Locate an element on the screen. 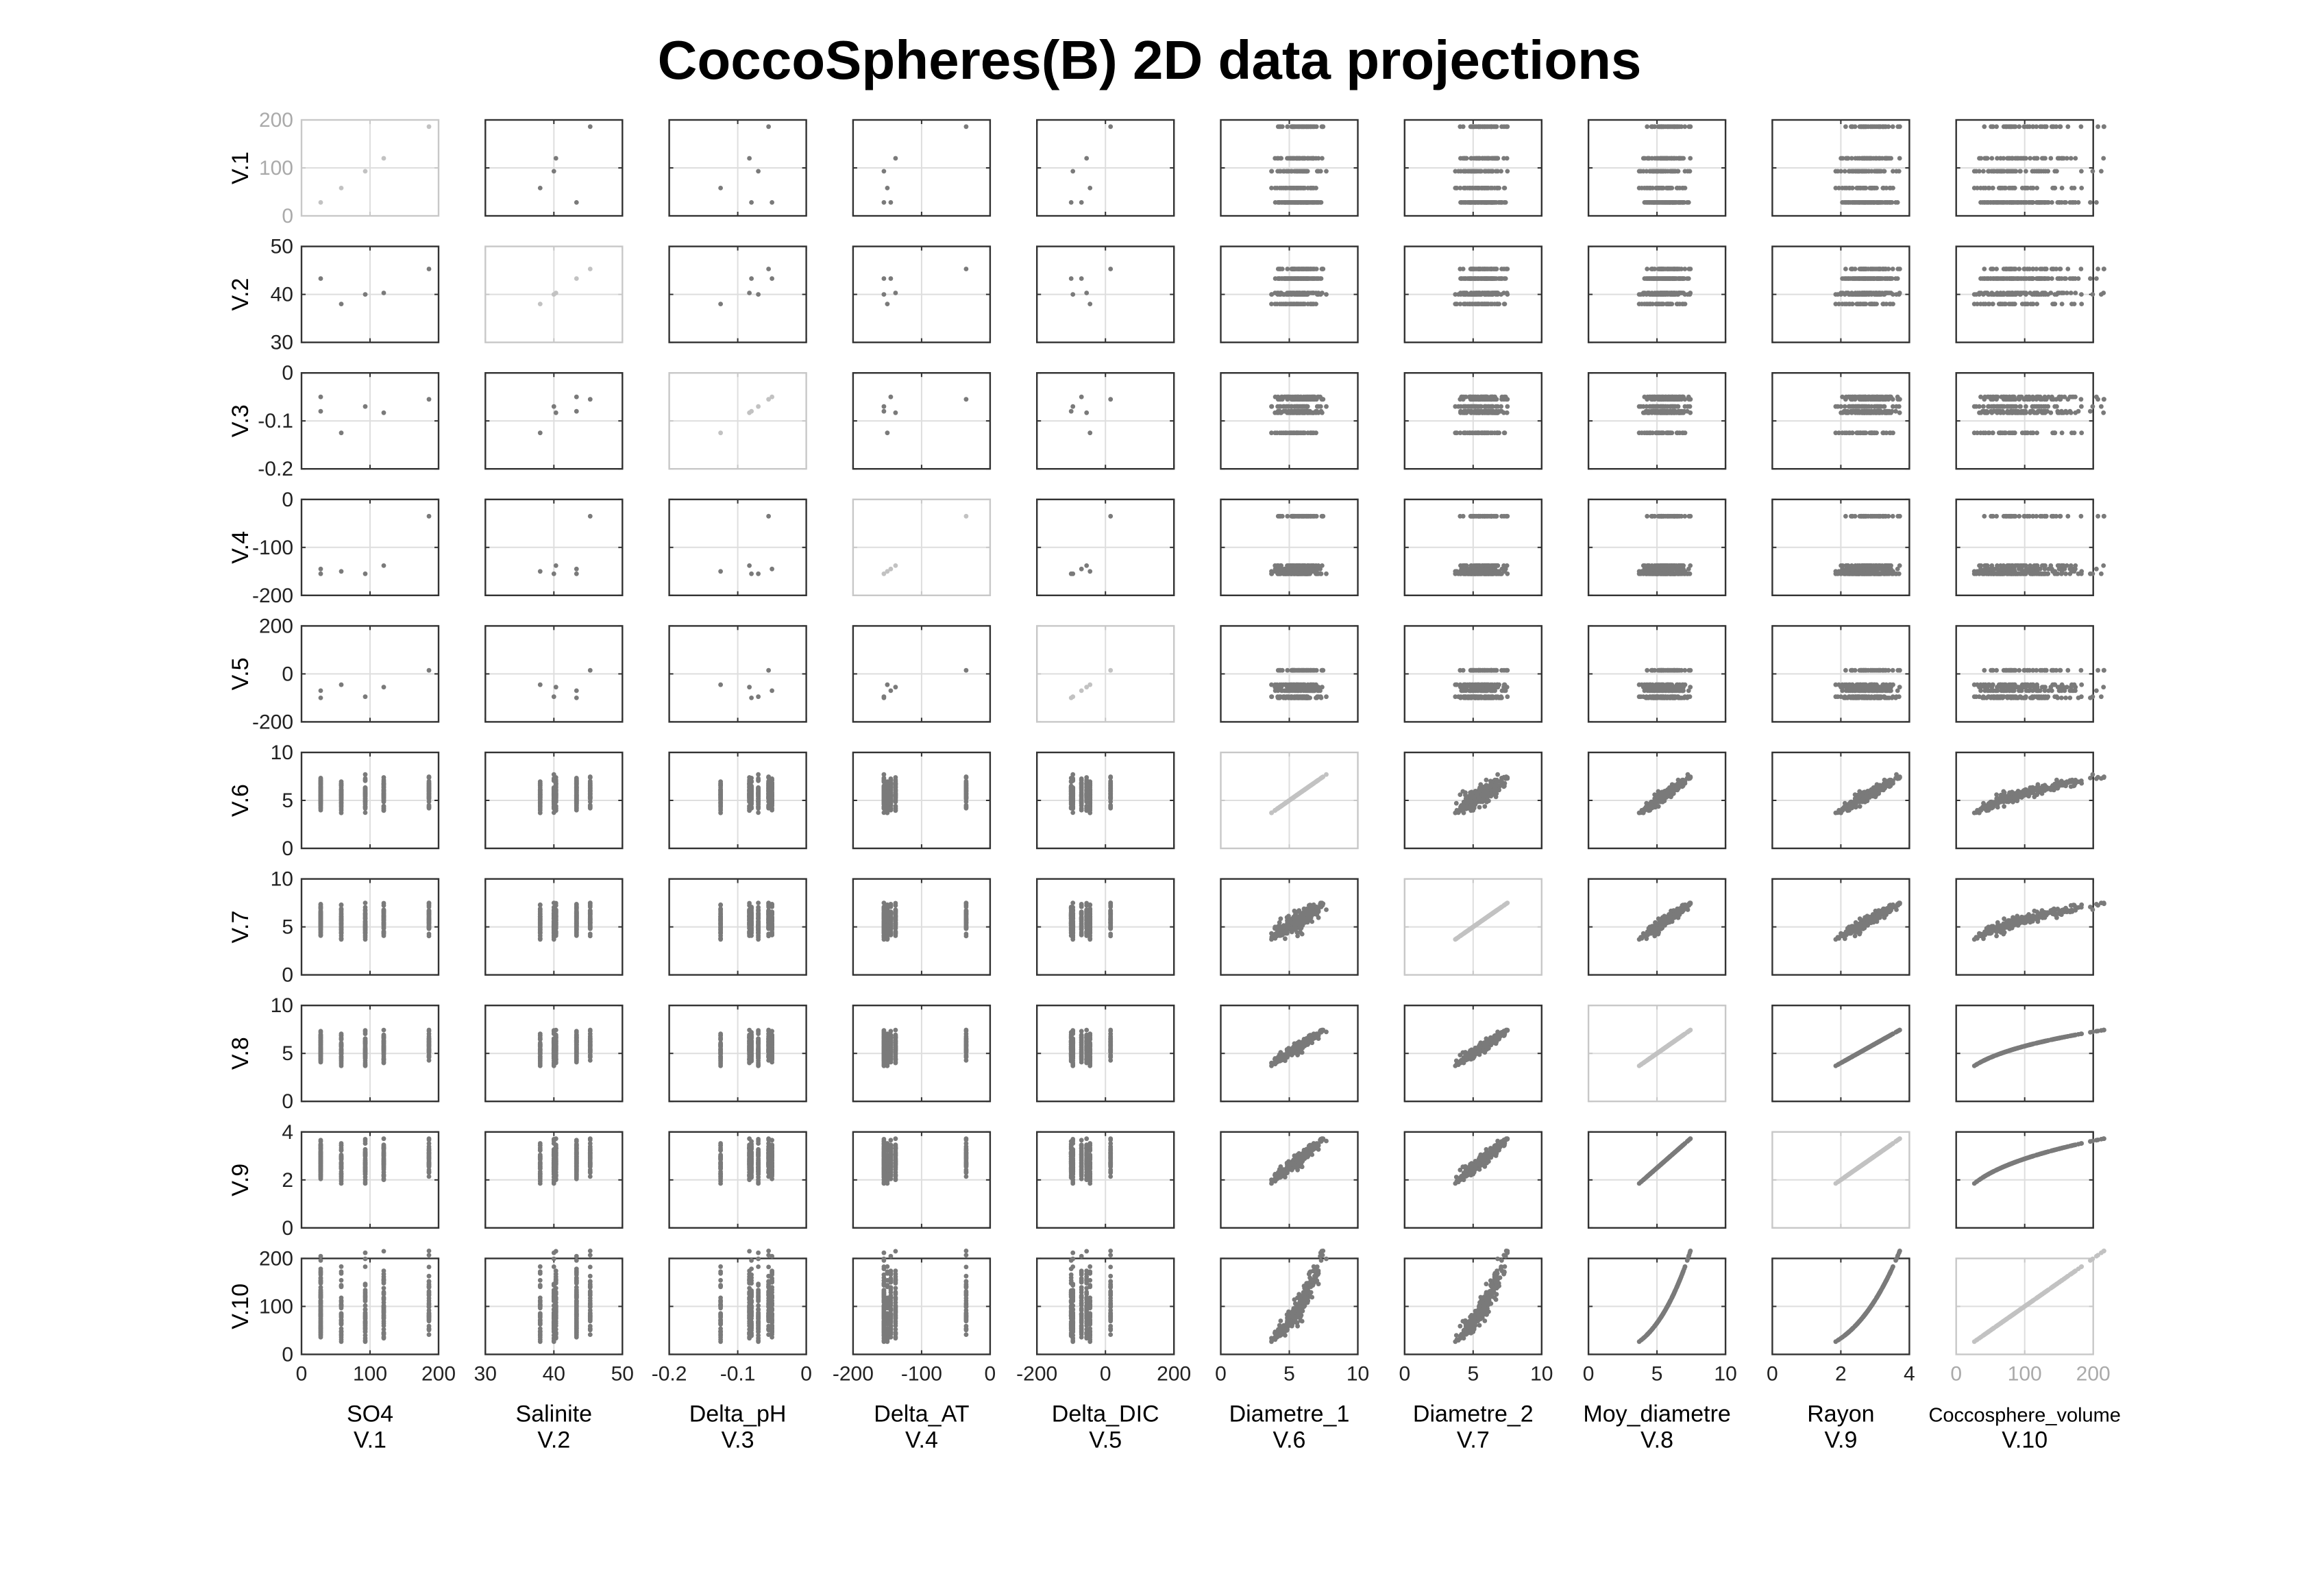  y-axis-label: V.3 is located at coordinates (241, 420).